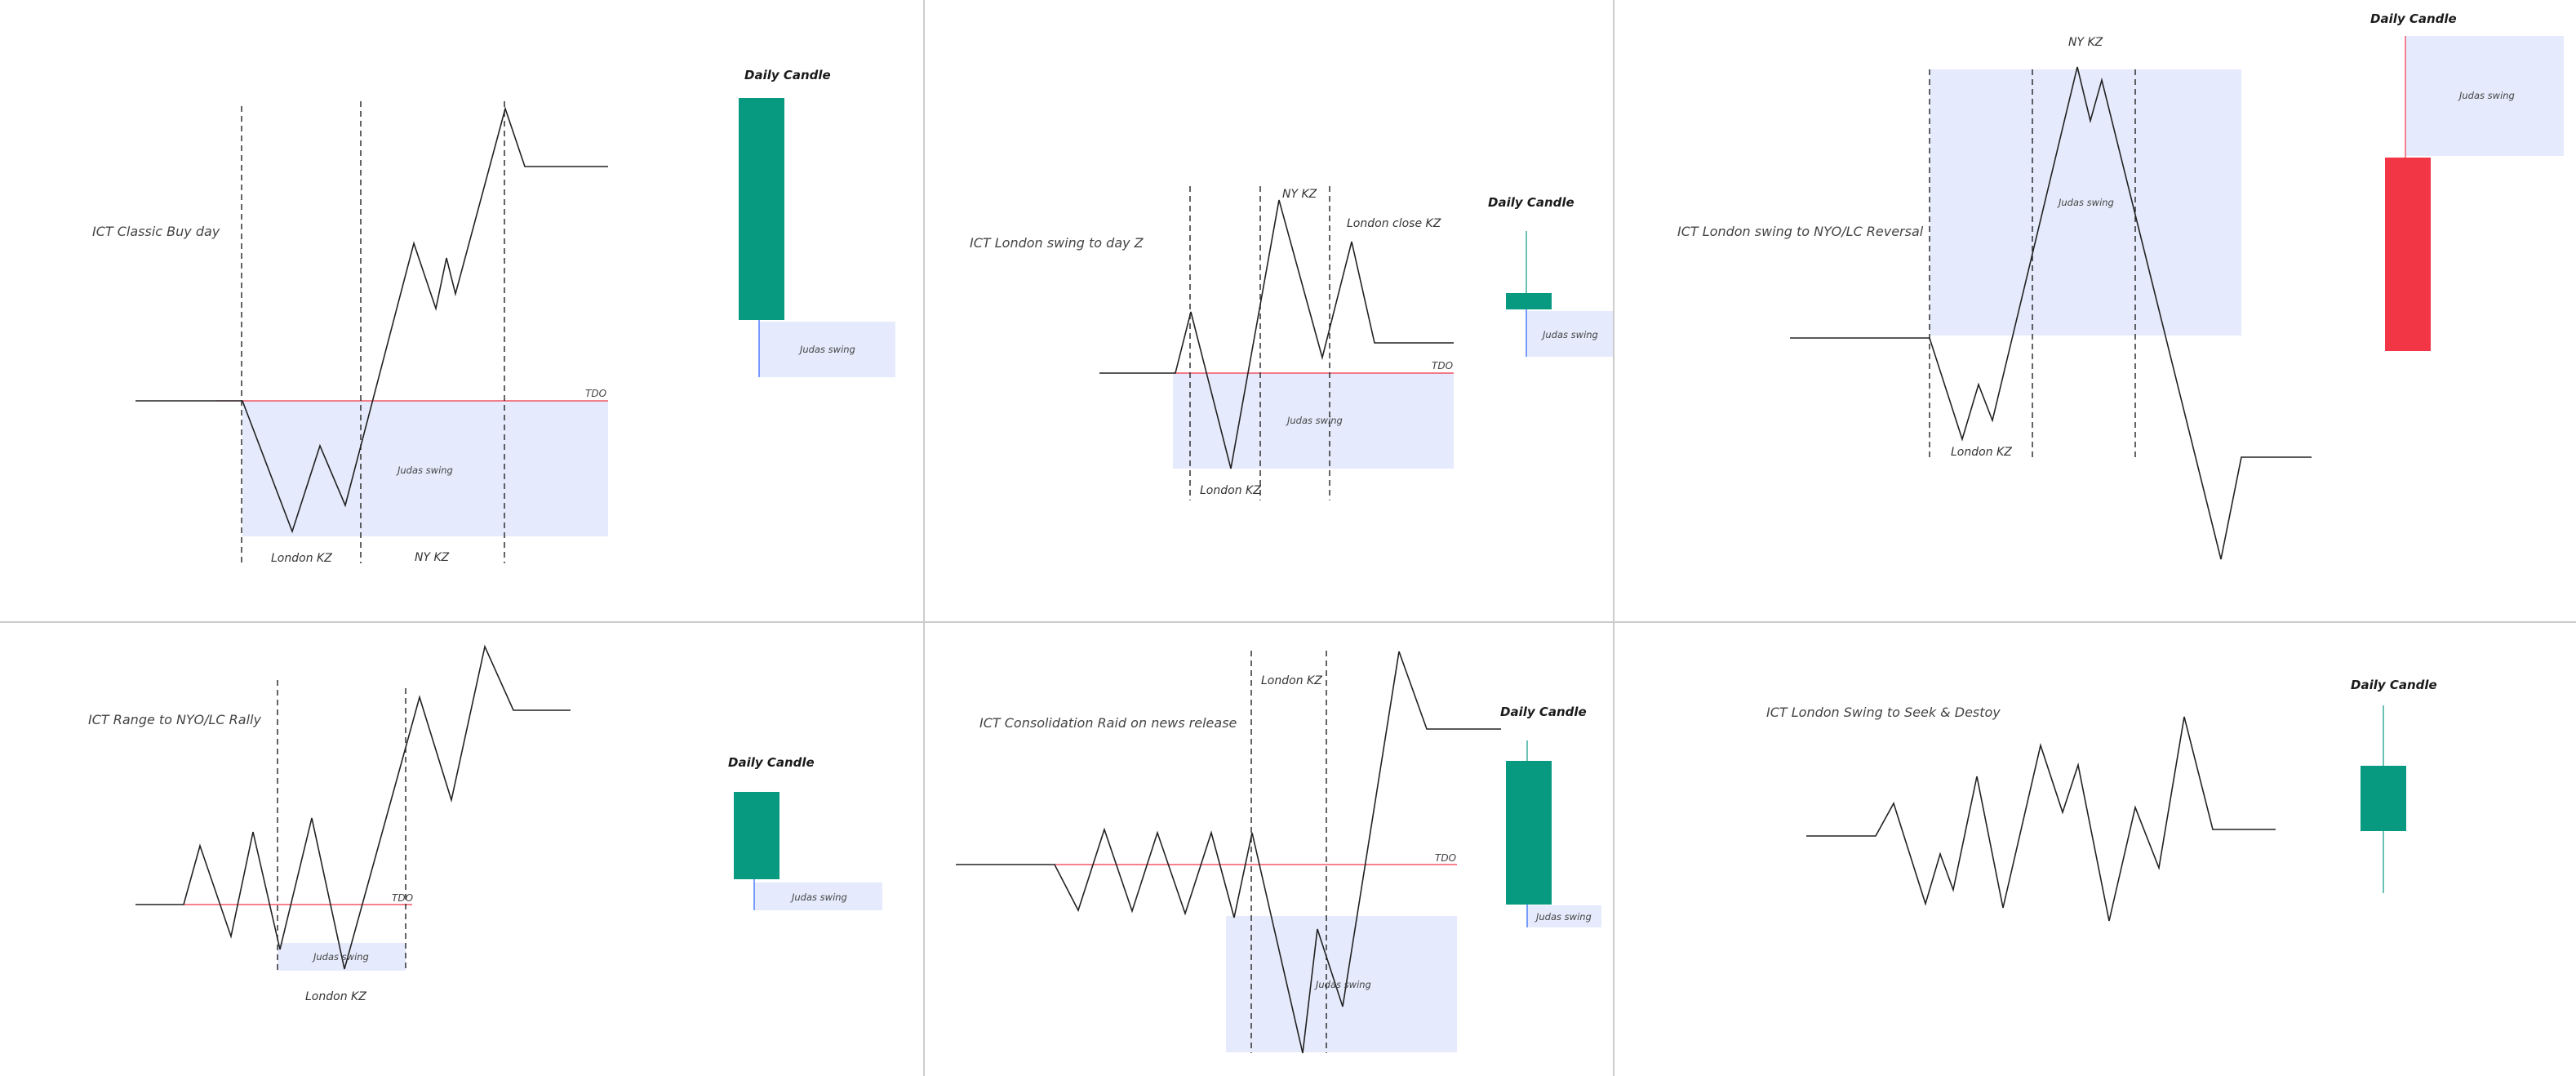  I want to click on panel-title: ICT Consolidation Raid on news release, so click(1108, 723).